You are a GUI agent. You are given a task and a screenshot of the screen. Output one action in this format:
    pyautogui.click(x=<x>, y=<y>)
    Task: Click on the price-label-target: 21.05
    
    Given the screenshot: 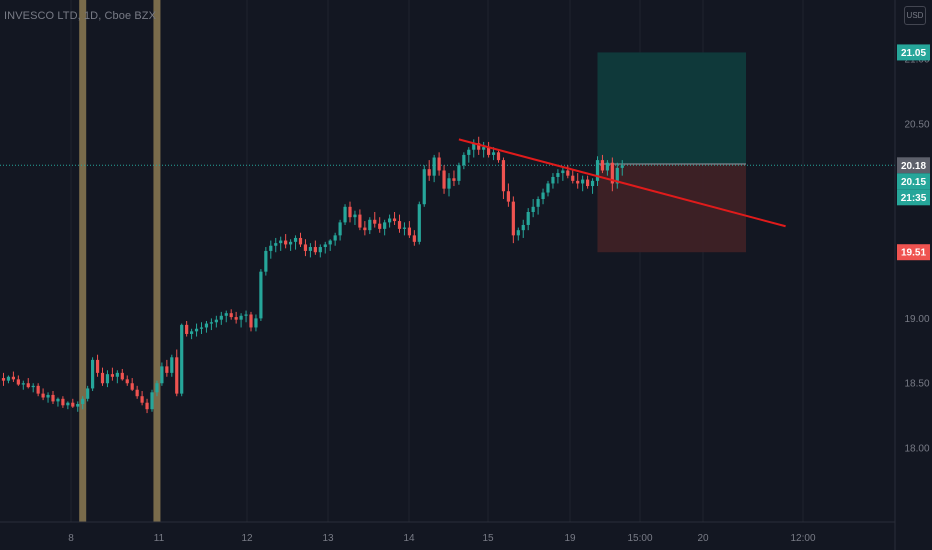 What is the action you would take?
    pyautogui.click(x=913, y=52)
    